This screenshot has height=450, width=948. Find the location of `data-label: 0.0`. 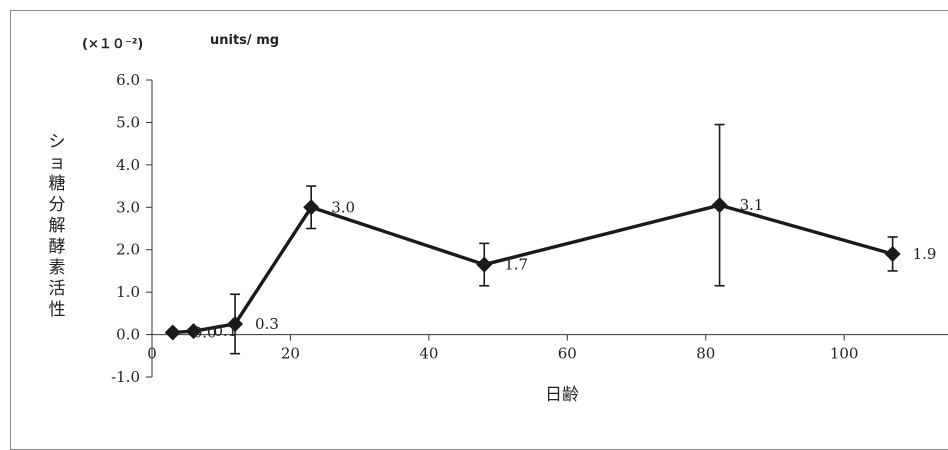

data-label: 0.0 is located at coordinates (205, 332).